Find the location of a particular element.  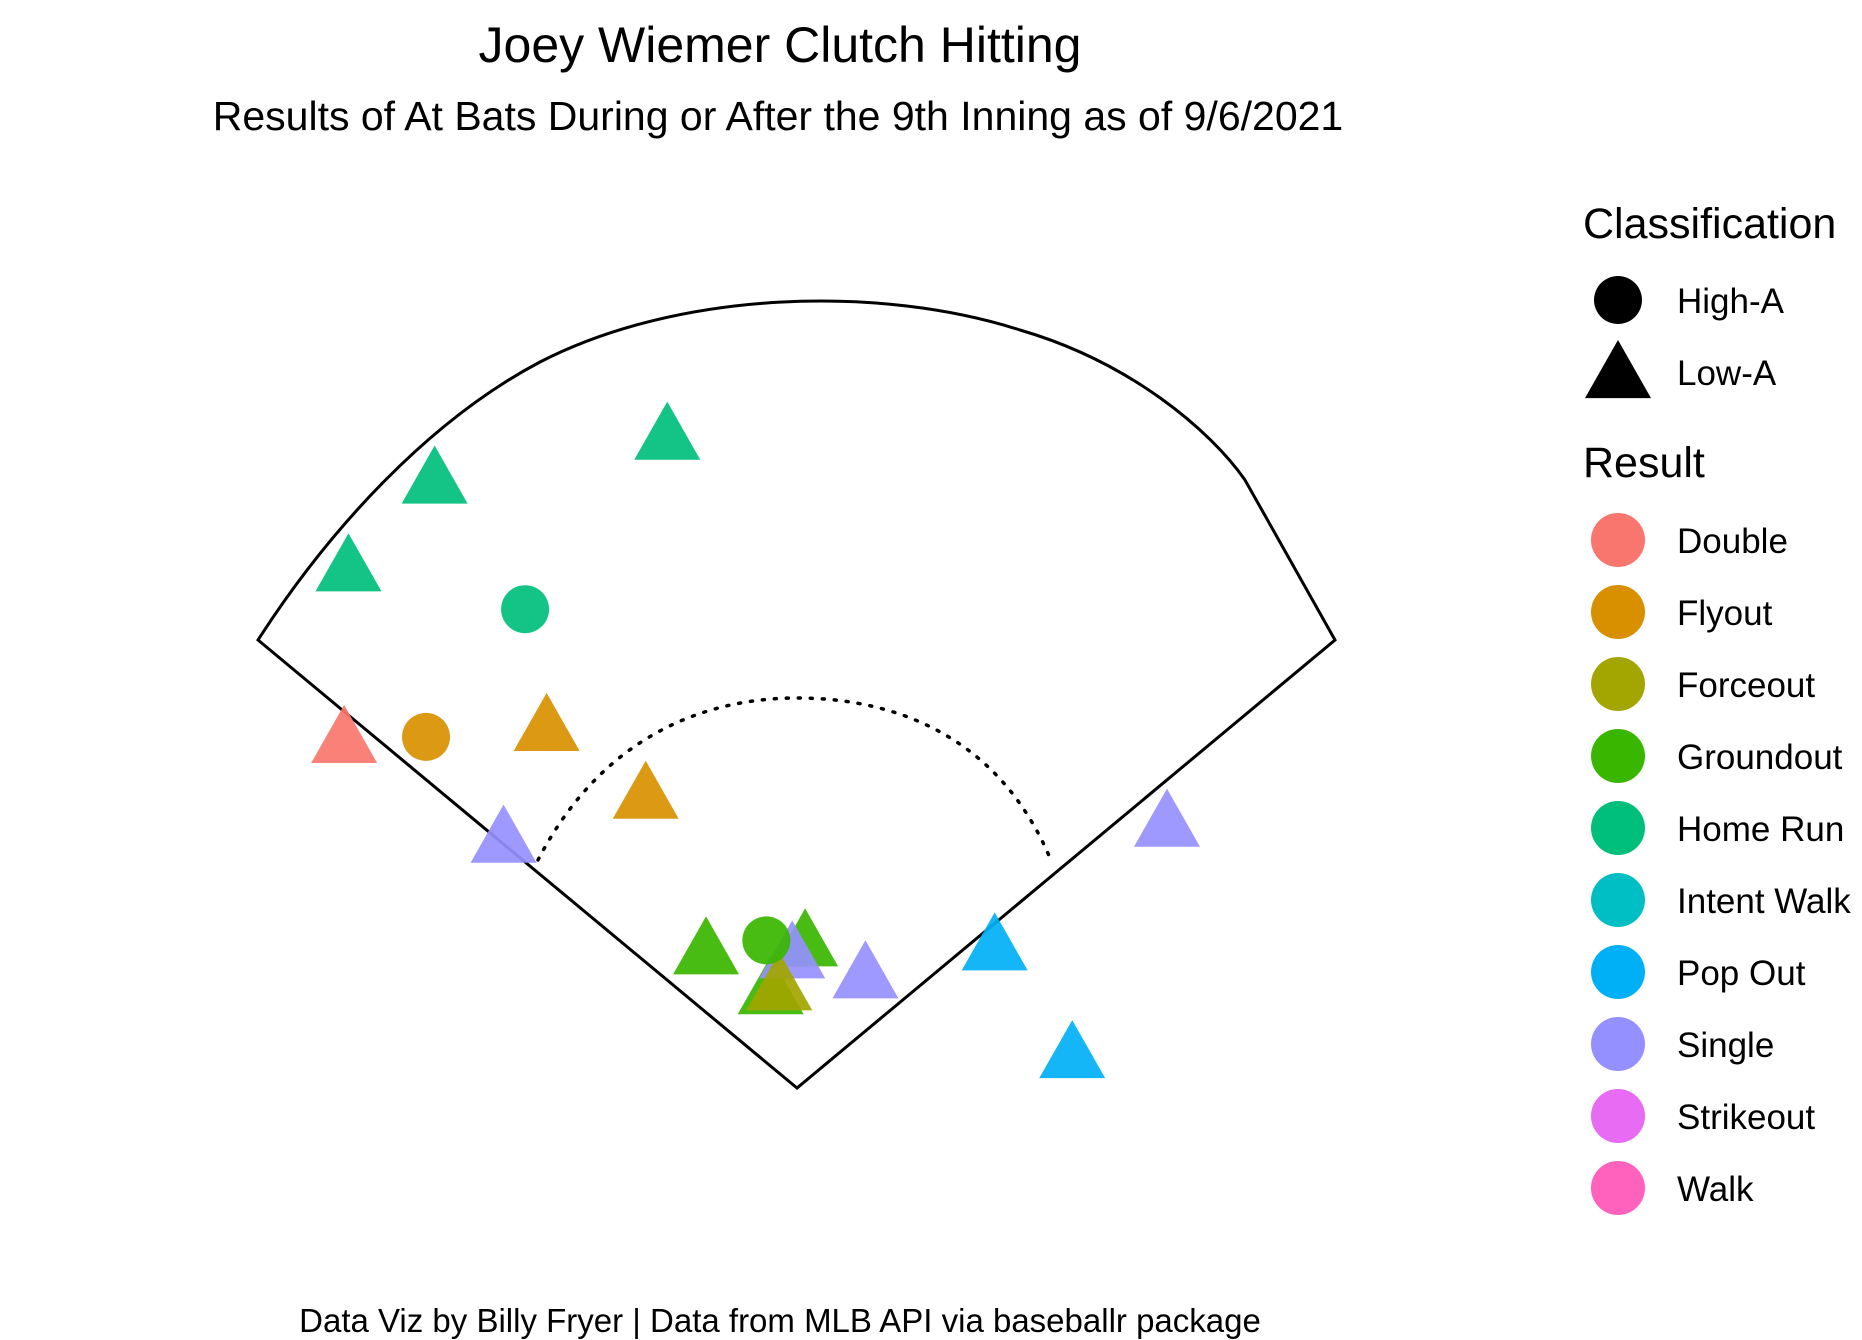

legend-key-intent-walk is located at coordinates (1618, 900).